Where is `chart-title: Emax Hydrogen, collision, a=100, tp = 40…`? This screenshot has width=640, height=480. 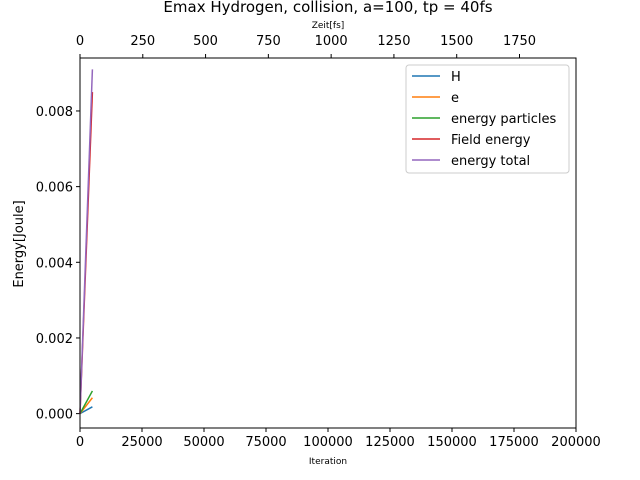
chart-title: Emax Hydrogen, collision, a=100, tp = 40… is located at coordinates (327, 8).